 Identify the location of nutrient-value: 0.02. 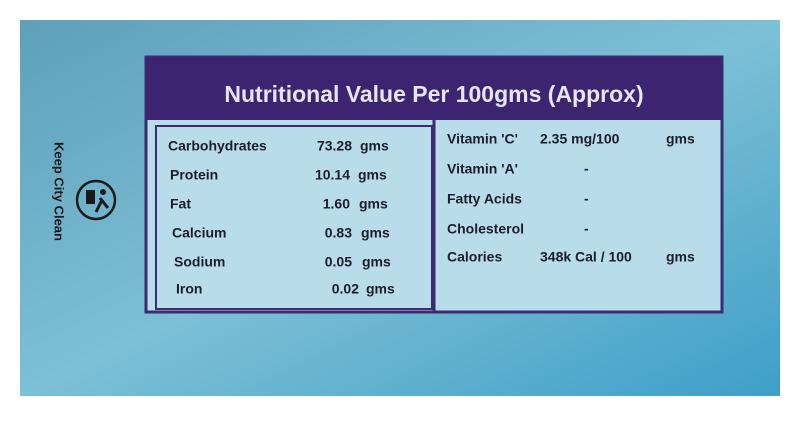
(345, 289).